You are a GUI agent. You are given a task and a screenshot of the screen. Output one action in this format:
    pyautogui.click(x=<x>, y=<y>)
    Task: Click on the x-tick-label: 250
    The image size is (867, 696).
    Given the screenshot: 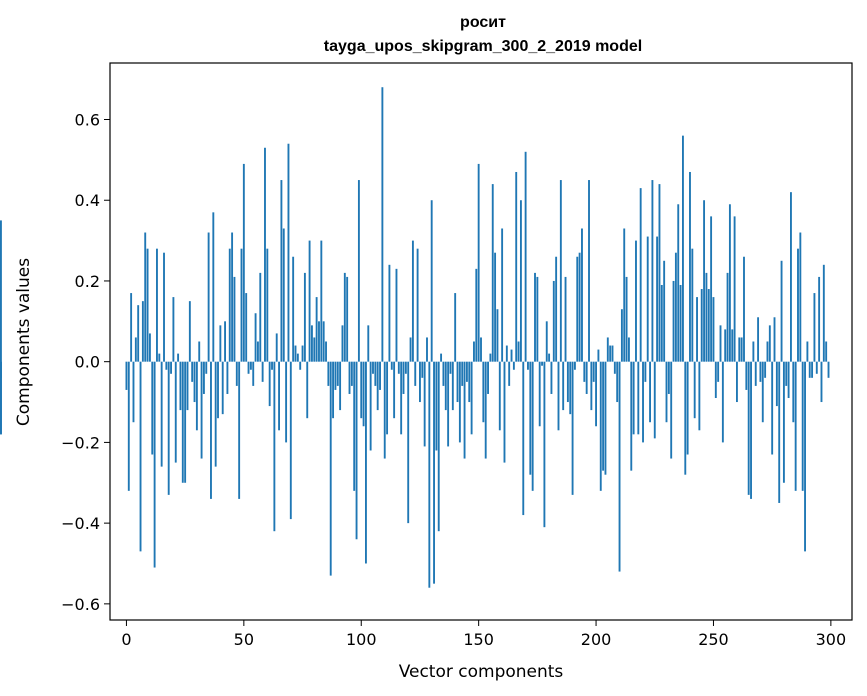 What is the action you would take?
    pyautogui.click(x=713, y=639)
    